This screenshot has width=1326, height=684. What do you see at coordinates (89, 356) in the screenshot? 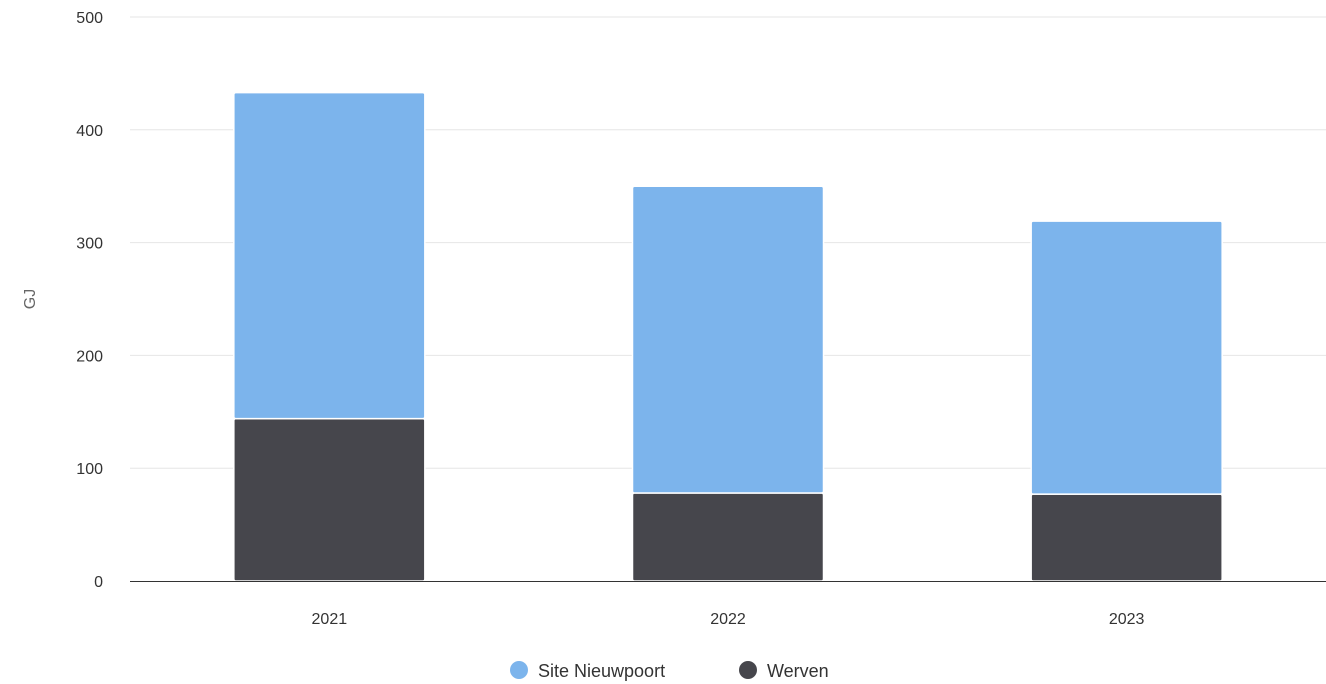
I see `y-tick-label: 200` at bounding box center [89, 356].